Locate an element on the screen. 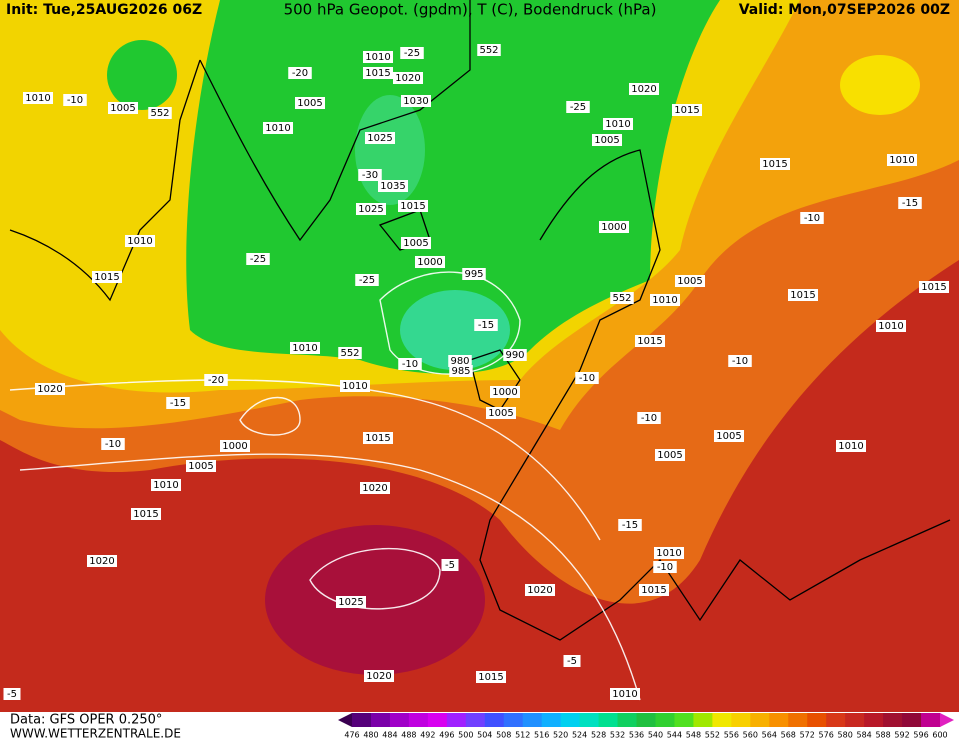  colorbar-label: 600 is located at coordinates (939, 735).